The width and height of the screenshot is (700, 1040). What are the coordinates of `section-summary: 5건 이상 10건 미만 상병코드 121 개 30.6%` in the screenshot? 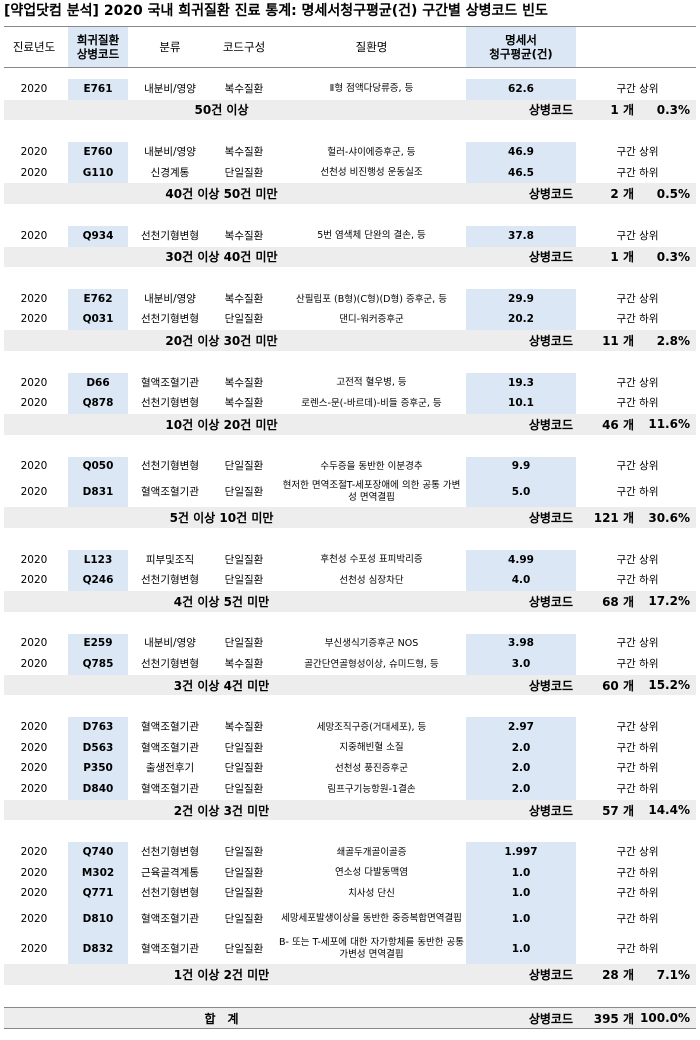 It's located at (350, 517).